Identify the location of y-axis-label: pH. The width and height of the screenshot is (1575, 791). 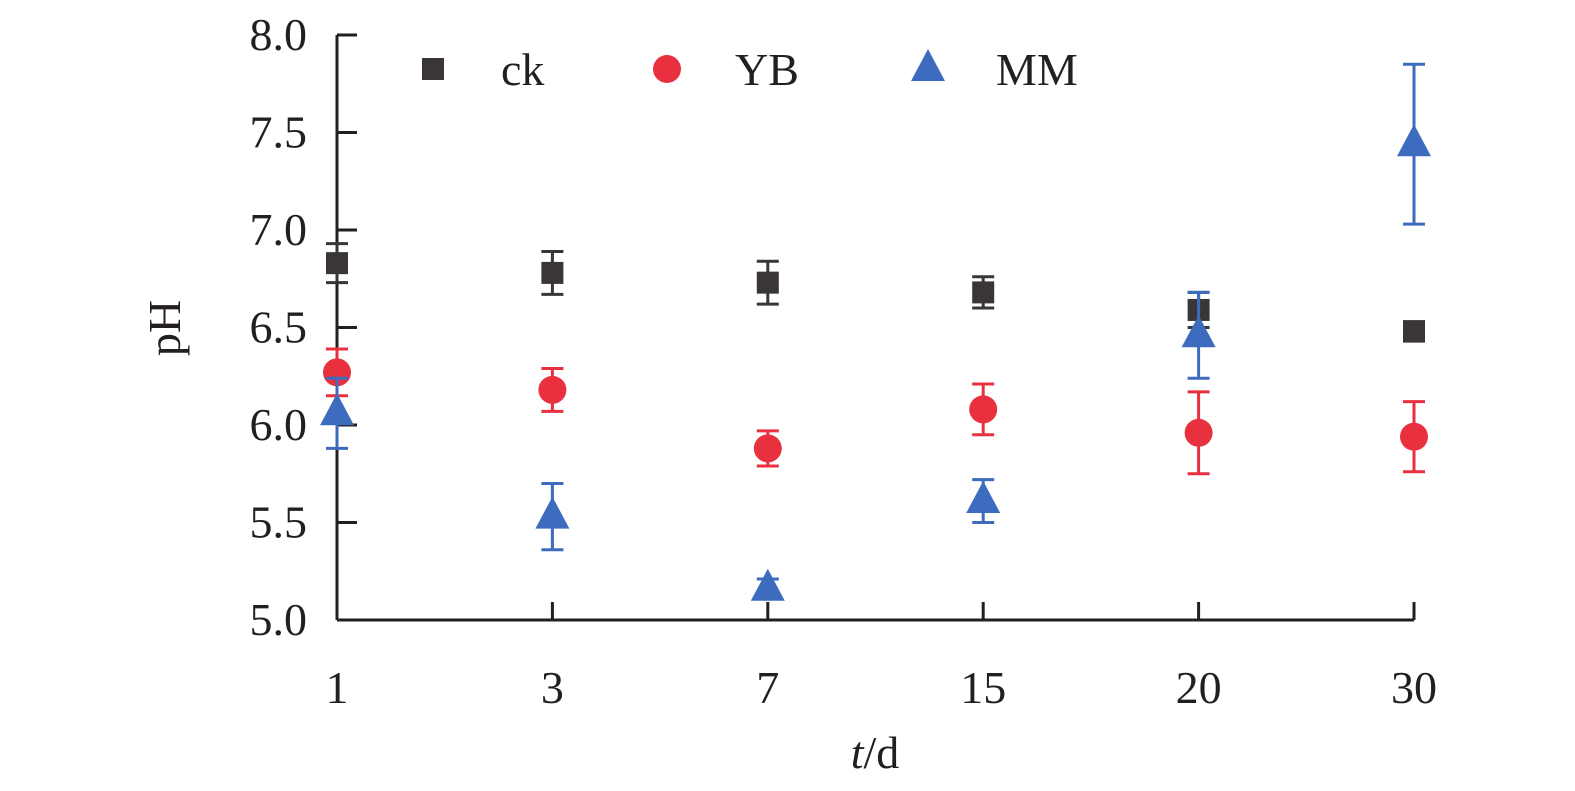
(164, 328).